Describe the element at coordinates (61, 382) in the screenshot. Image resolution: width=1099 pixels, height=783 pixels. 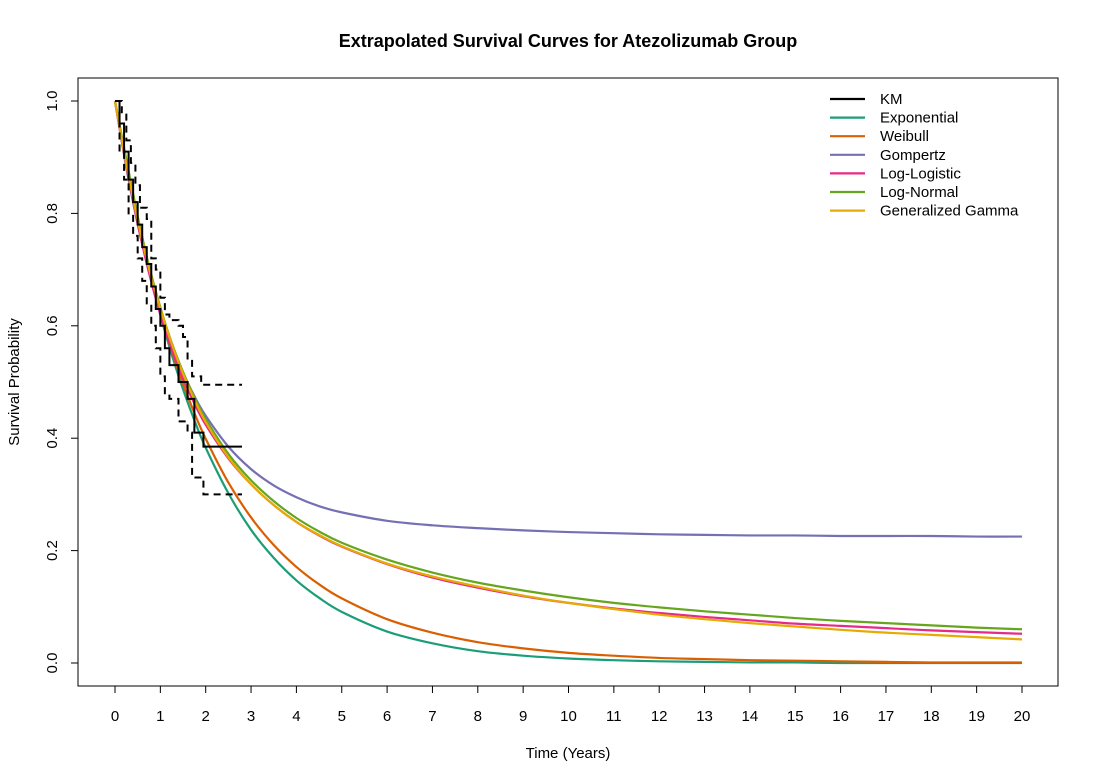
I see `y-axis: 0.0 0.2 0.4 0.6 0.8 1.0` at that location.